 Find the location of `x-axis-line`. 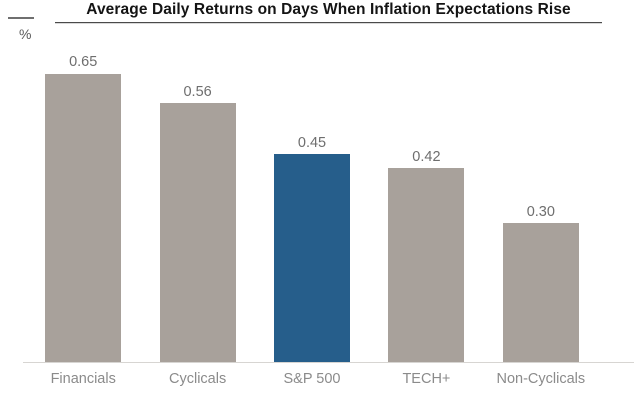

x-axis-line is located at coordinates (328, 362).